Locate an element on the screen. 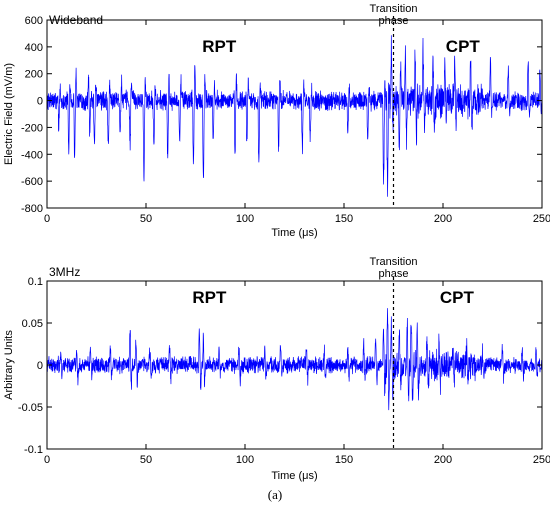 Image resolution: width=550 pixels, height=506 pixels. y-axis-title: Electric Field (mV/m) is located at coordinates (9, 114).